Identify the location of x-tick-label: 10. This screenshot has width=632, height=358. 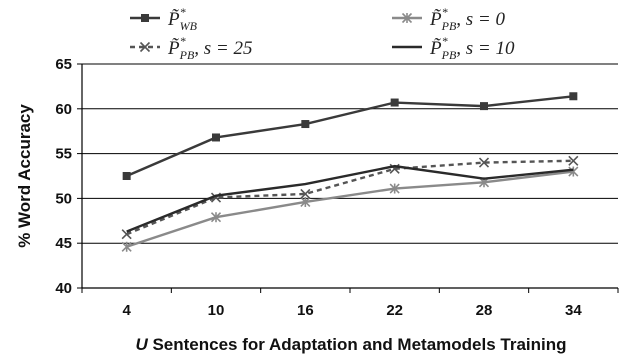
(216, 310).